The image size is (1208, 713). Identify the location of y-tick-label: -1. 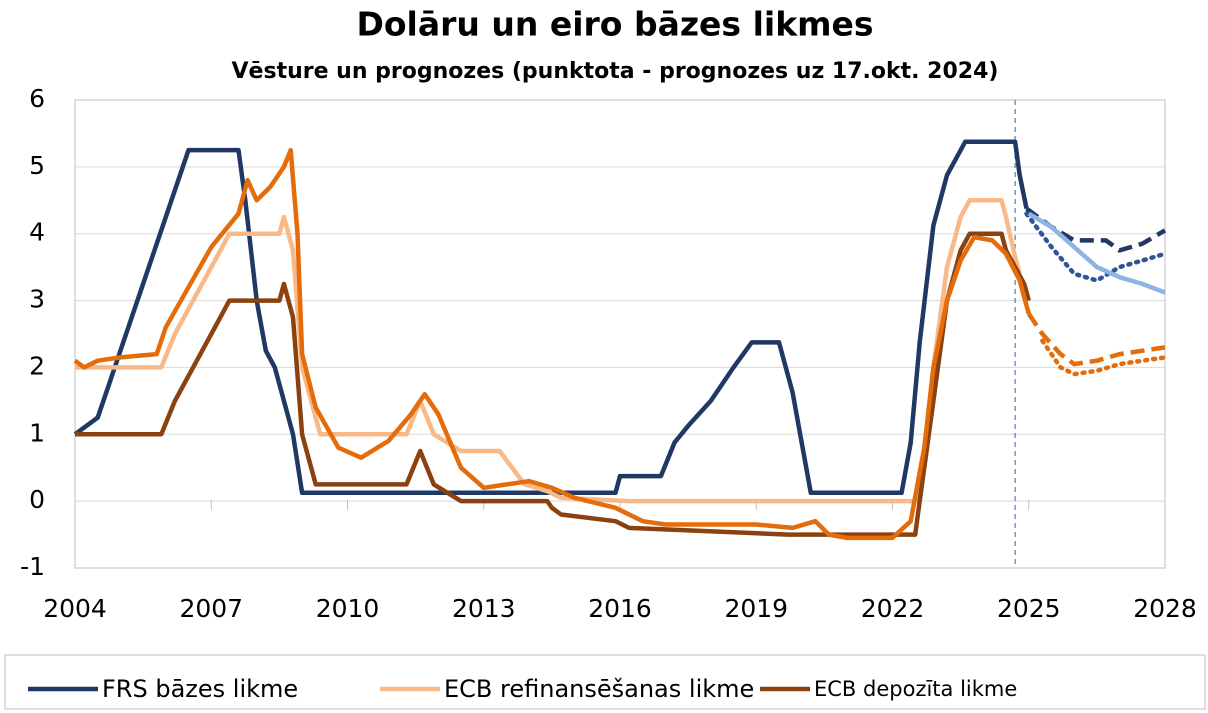
(32, 566).